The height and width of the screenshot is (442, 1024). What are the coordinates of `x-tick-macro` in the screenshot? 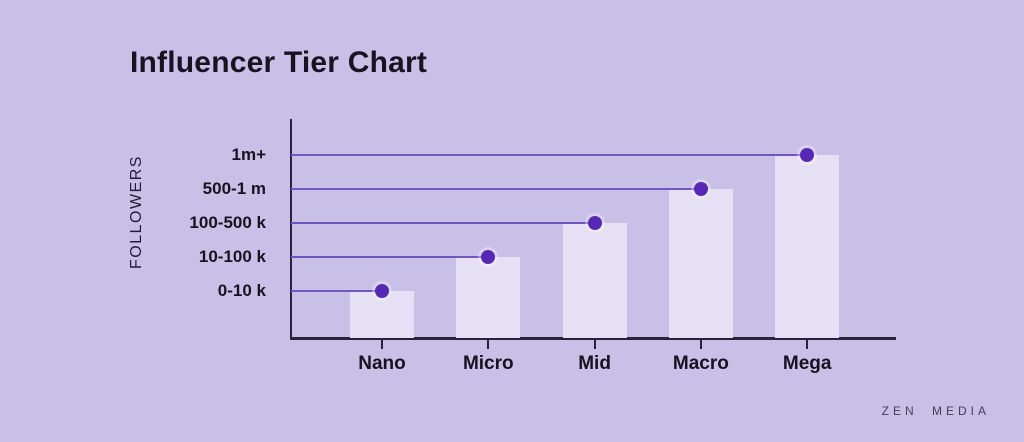 It's located at (700, 344).